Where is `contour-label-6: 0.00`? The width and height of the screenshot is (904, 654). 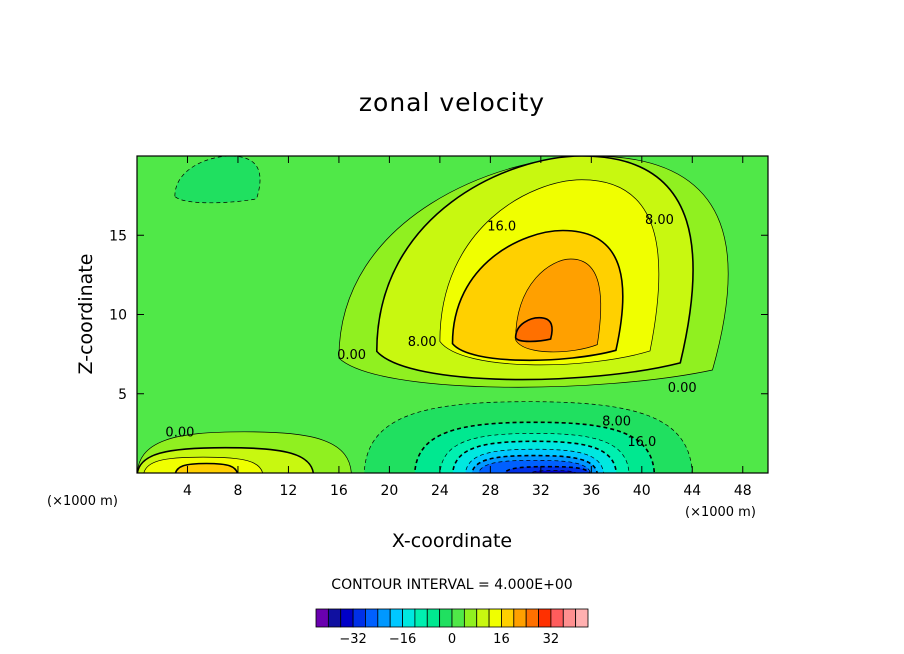
contour-label-6: 0.00 is located at coordinates (682, 388).